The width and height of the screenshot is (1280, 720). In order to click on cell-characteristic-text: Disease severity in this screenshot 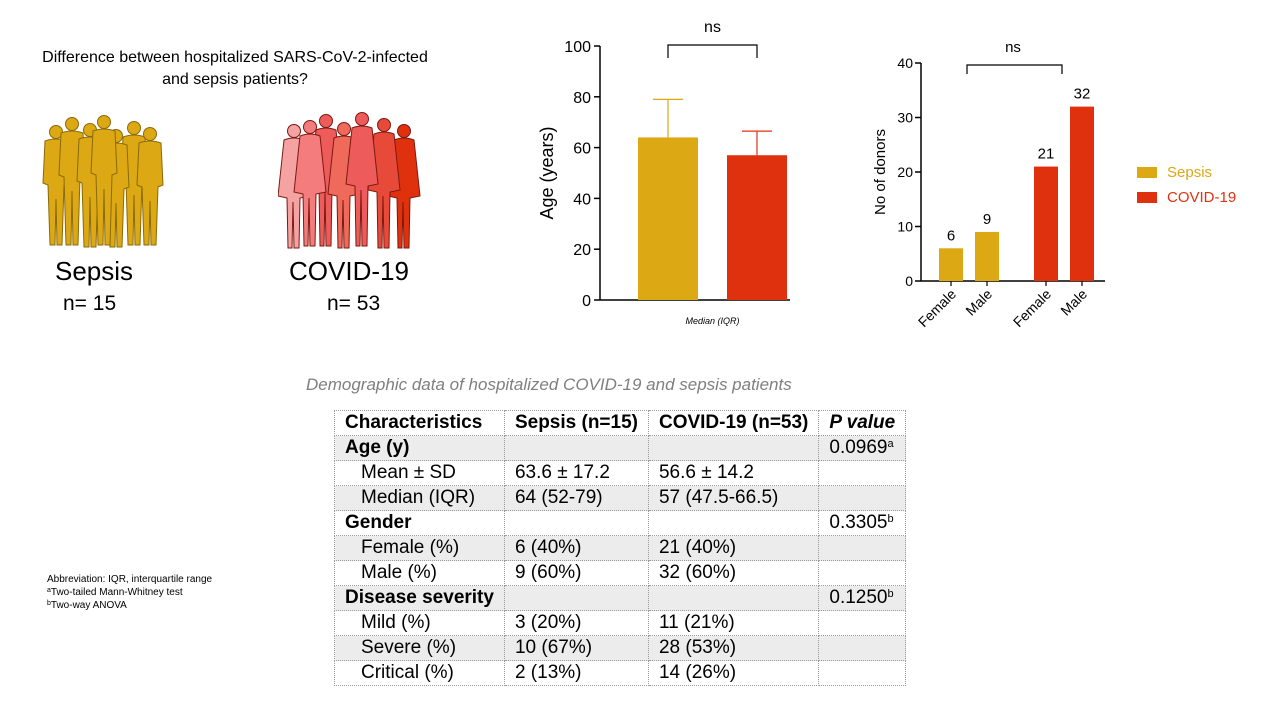, I will do `click(419, 597)`.